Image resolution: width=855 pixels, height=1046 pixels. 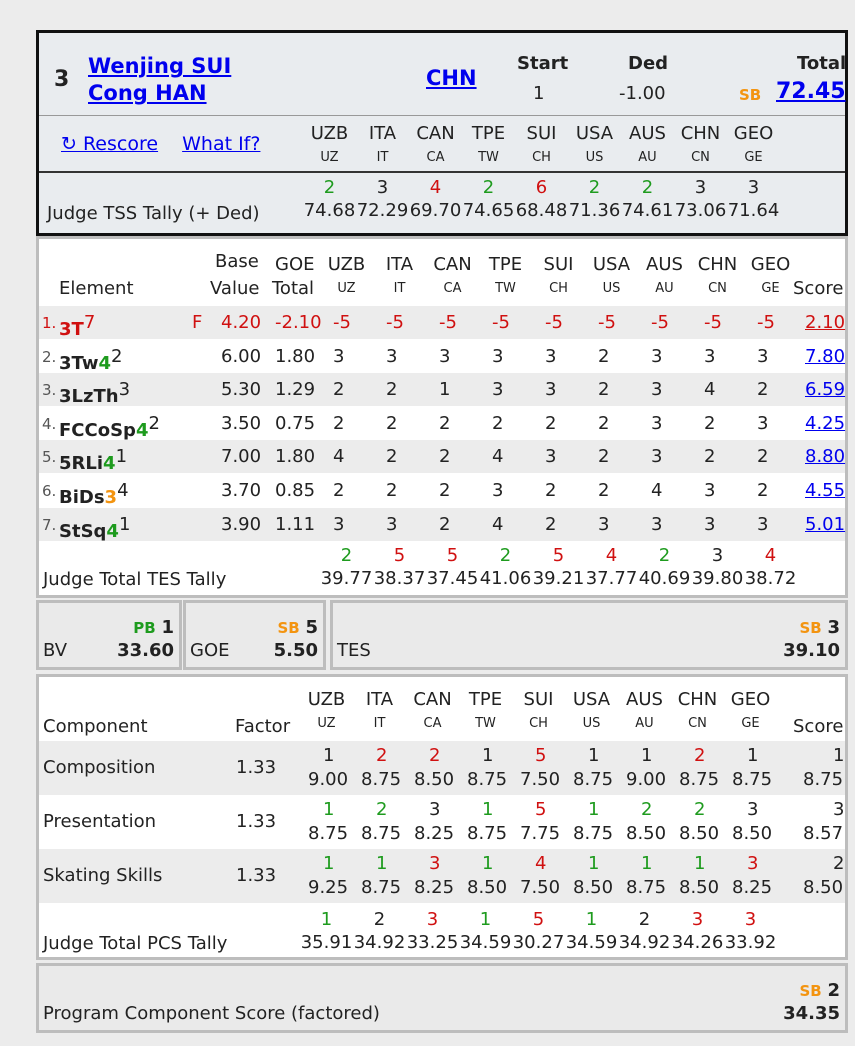 I want to click on judge-column: CAN CA, so click(x=435, y=144).